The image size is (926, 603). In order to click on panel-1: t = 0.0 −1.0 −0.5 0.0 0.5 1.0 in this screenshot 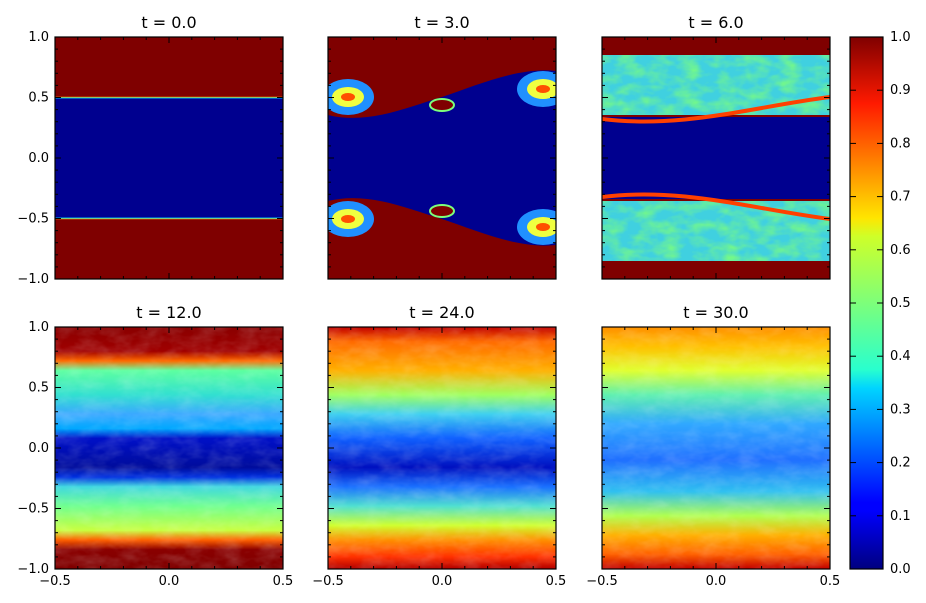, I will do `click(150, 150)`.